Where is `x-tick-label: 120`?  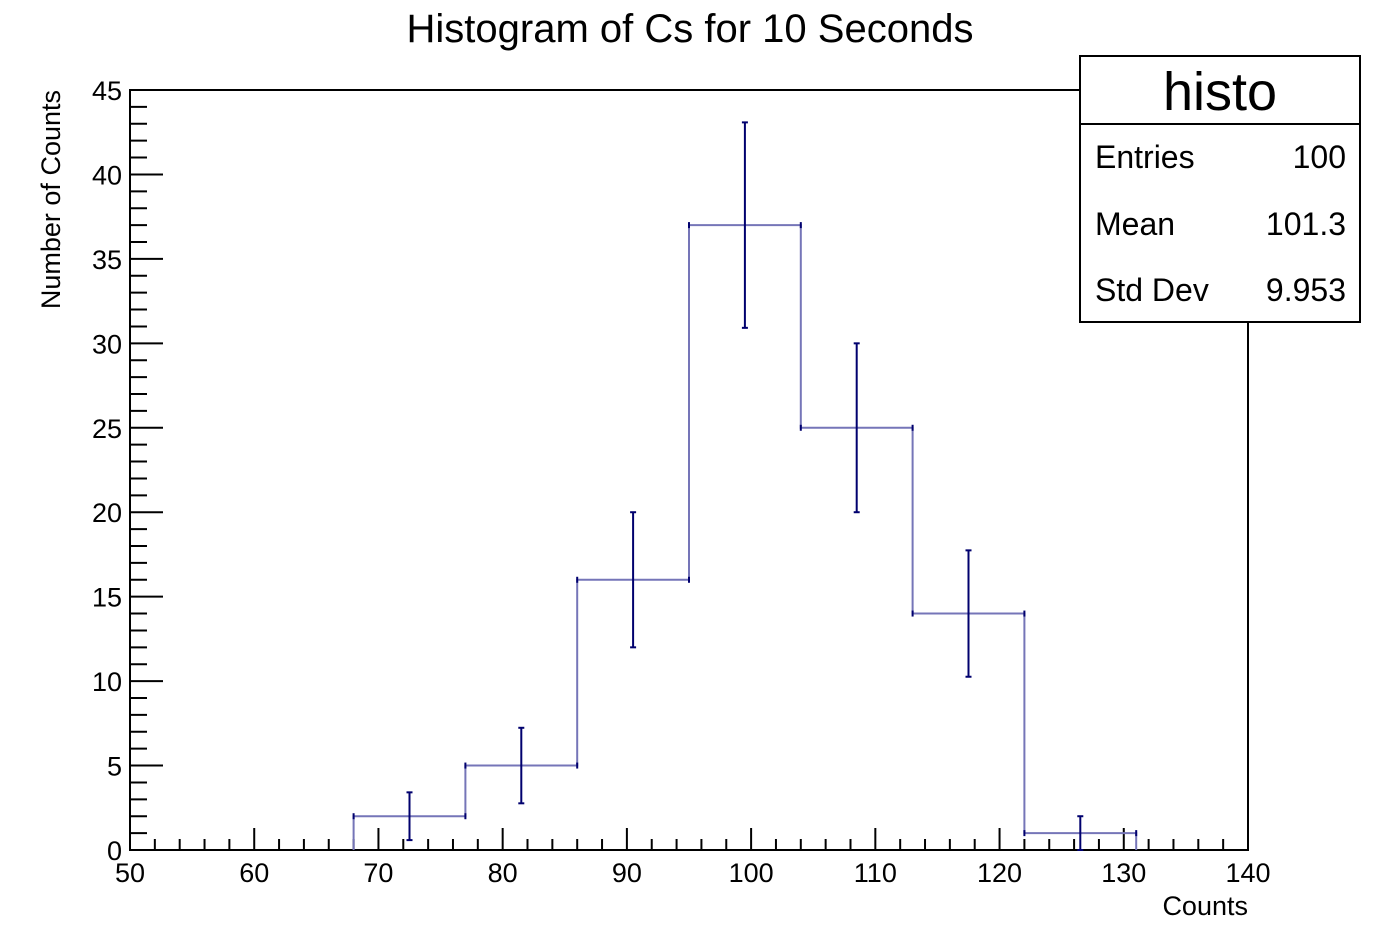 x-tick-label: 120 is located at coordinates (999, 873).